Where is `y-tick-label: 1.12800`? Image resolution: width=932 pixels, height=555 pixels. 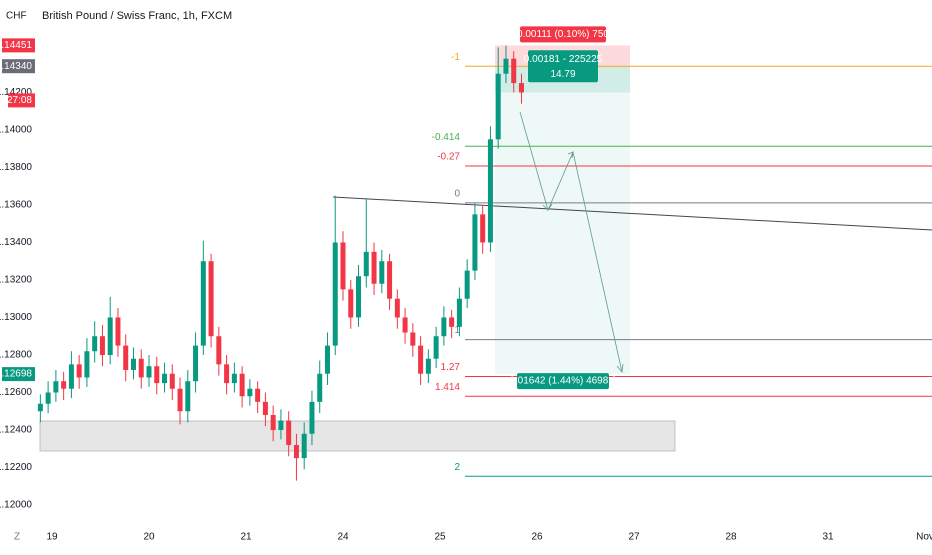 y-tick-label: 1.12800 is located at coordinates (16, 355).